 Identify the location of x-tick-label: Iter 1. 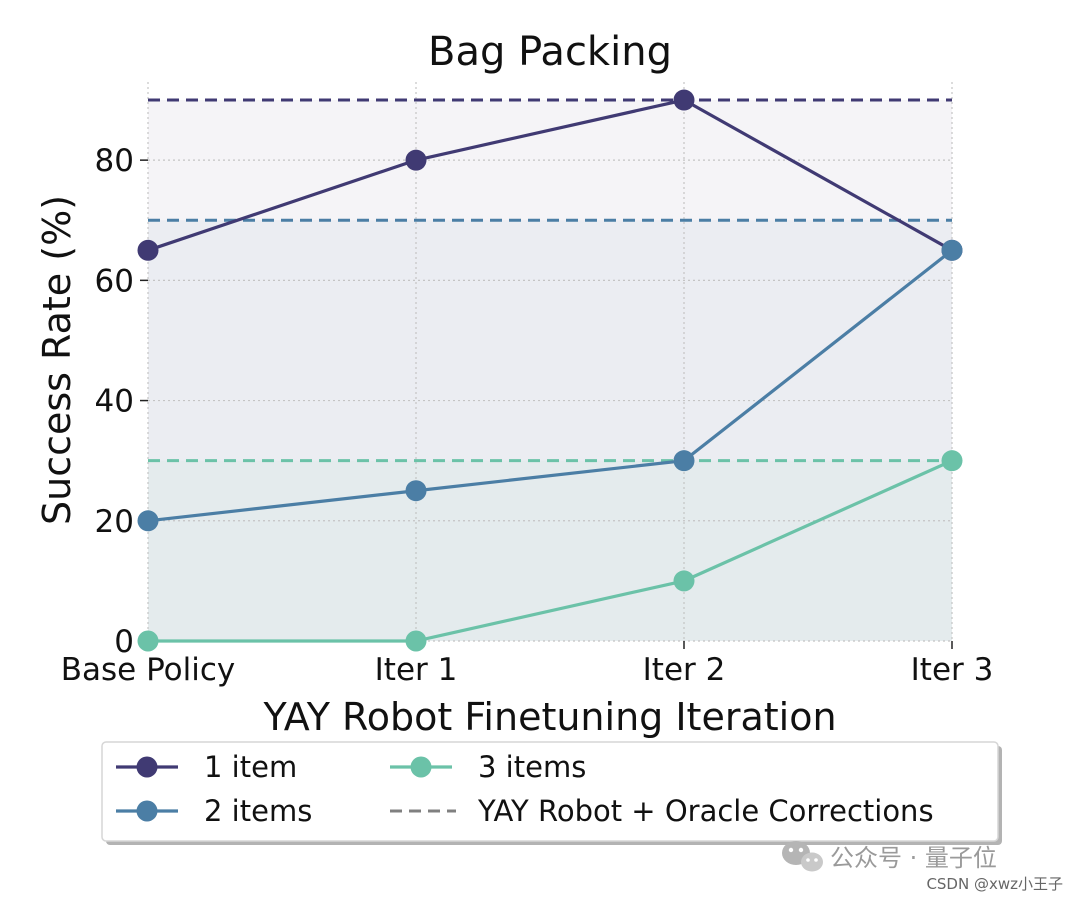
(416, 670).